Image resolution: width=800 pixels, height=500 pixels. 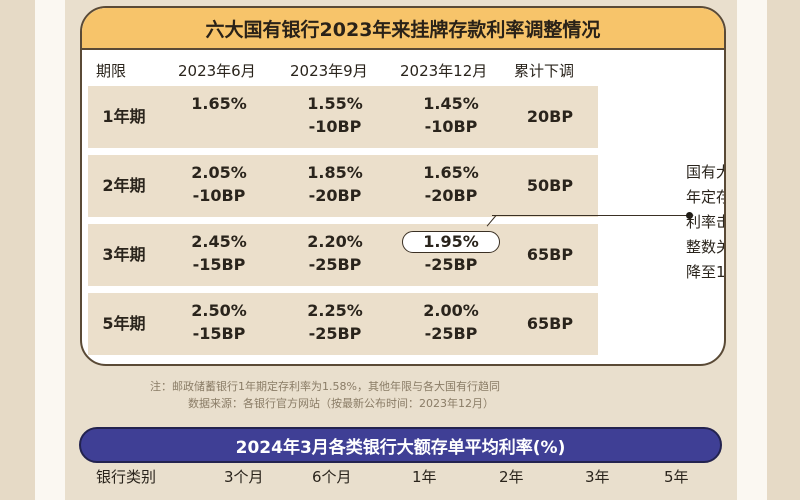 I want to click on term-label: 3年期, so click(x=124, y=254).